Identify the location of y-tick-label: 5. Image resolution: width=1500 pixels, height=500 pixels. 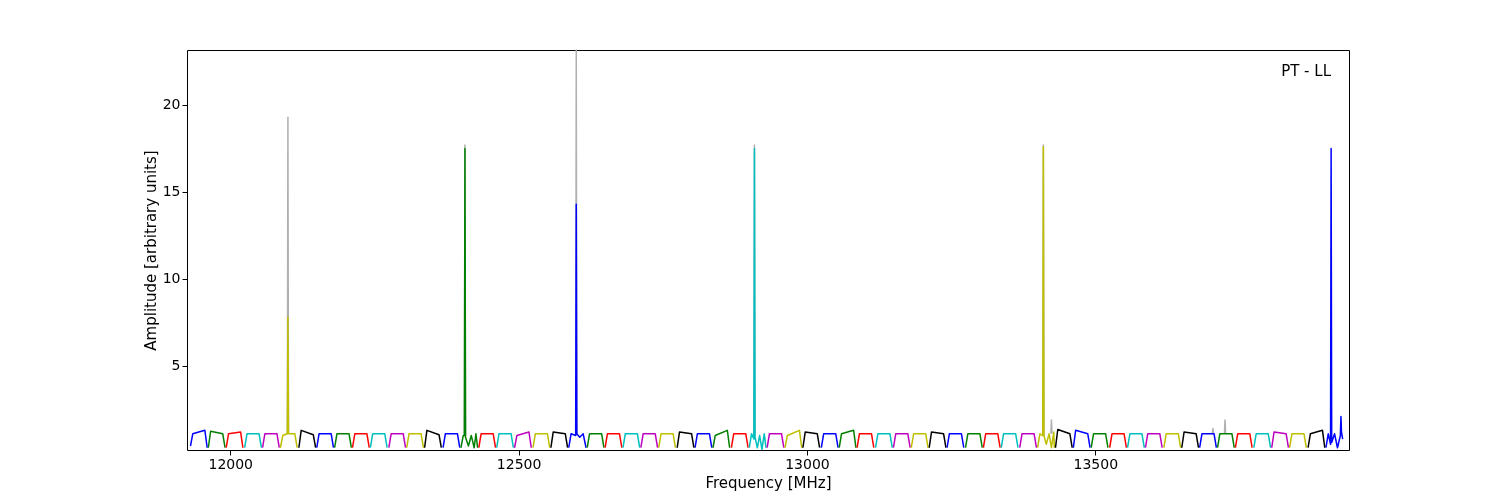
(176, 365).